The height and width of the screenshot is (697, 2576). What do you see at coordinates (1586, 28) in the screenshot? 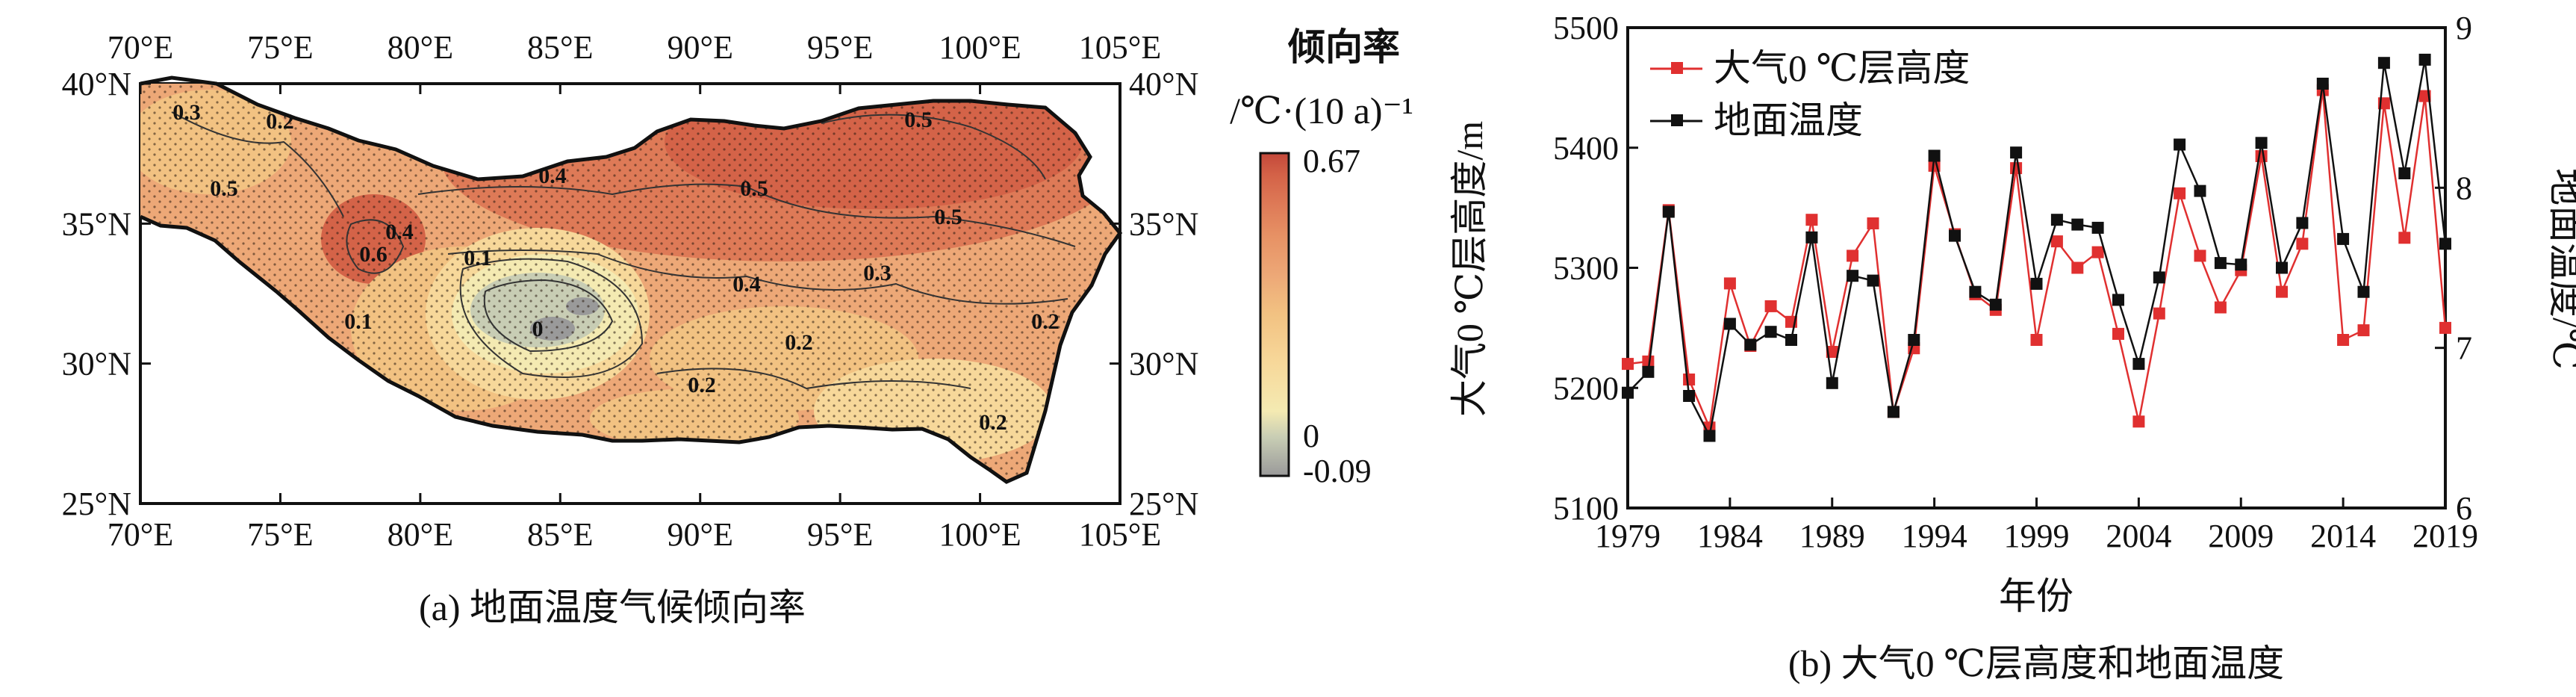
I see `y-tick-label-left: 5500` at bounding box center [1586, 28].